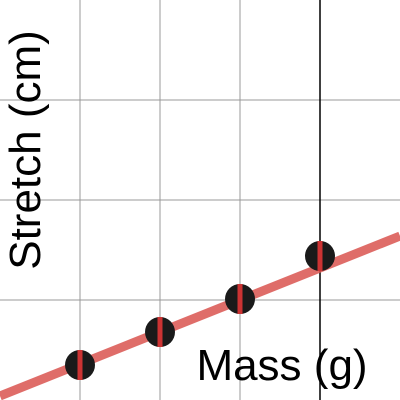 The height and width of the screenshot is (400, 400). Describe the element at coordinates (281, 365) in the screenshot. I see `x-axis-label: Mass (g)` at that location.